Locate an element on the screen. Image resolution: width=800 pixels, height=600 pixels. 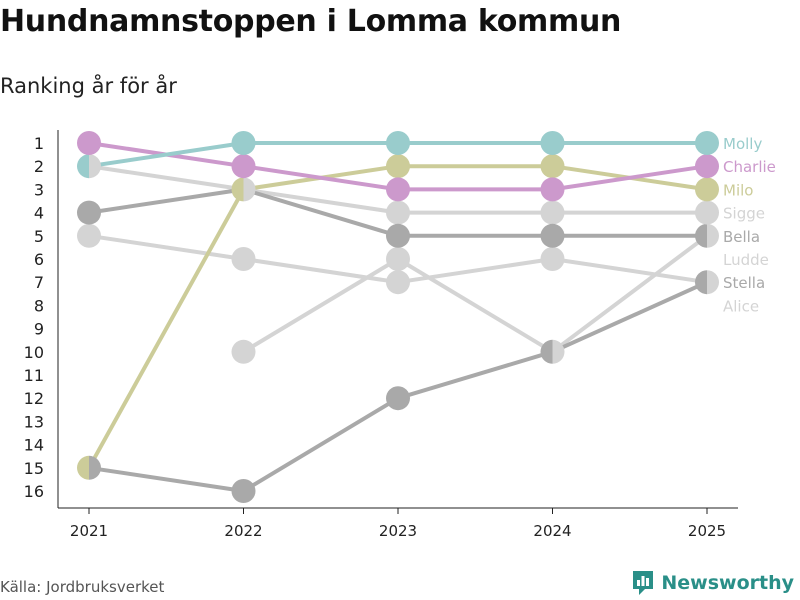
y-tick-label: 14 is located at coordinates (34, 445).